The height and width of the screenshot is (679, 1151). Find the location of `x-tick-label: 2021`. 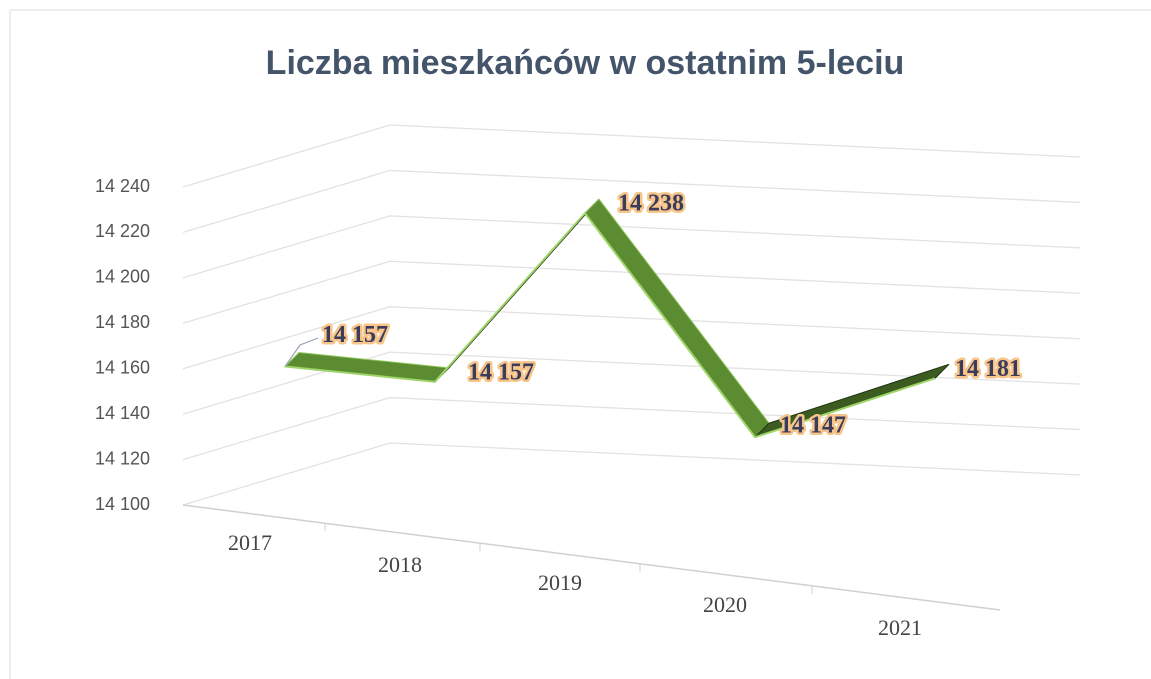

x-tick-label: 2021 is located at coordinates (900, 627).